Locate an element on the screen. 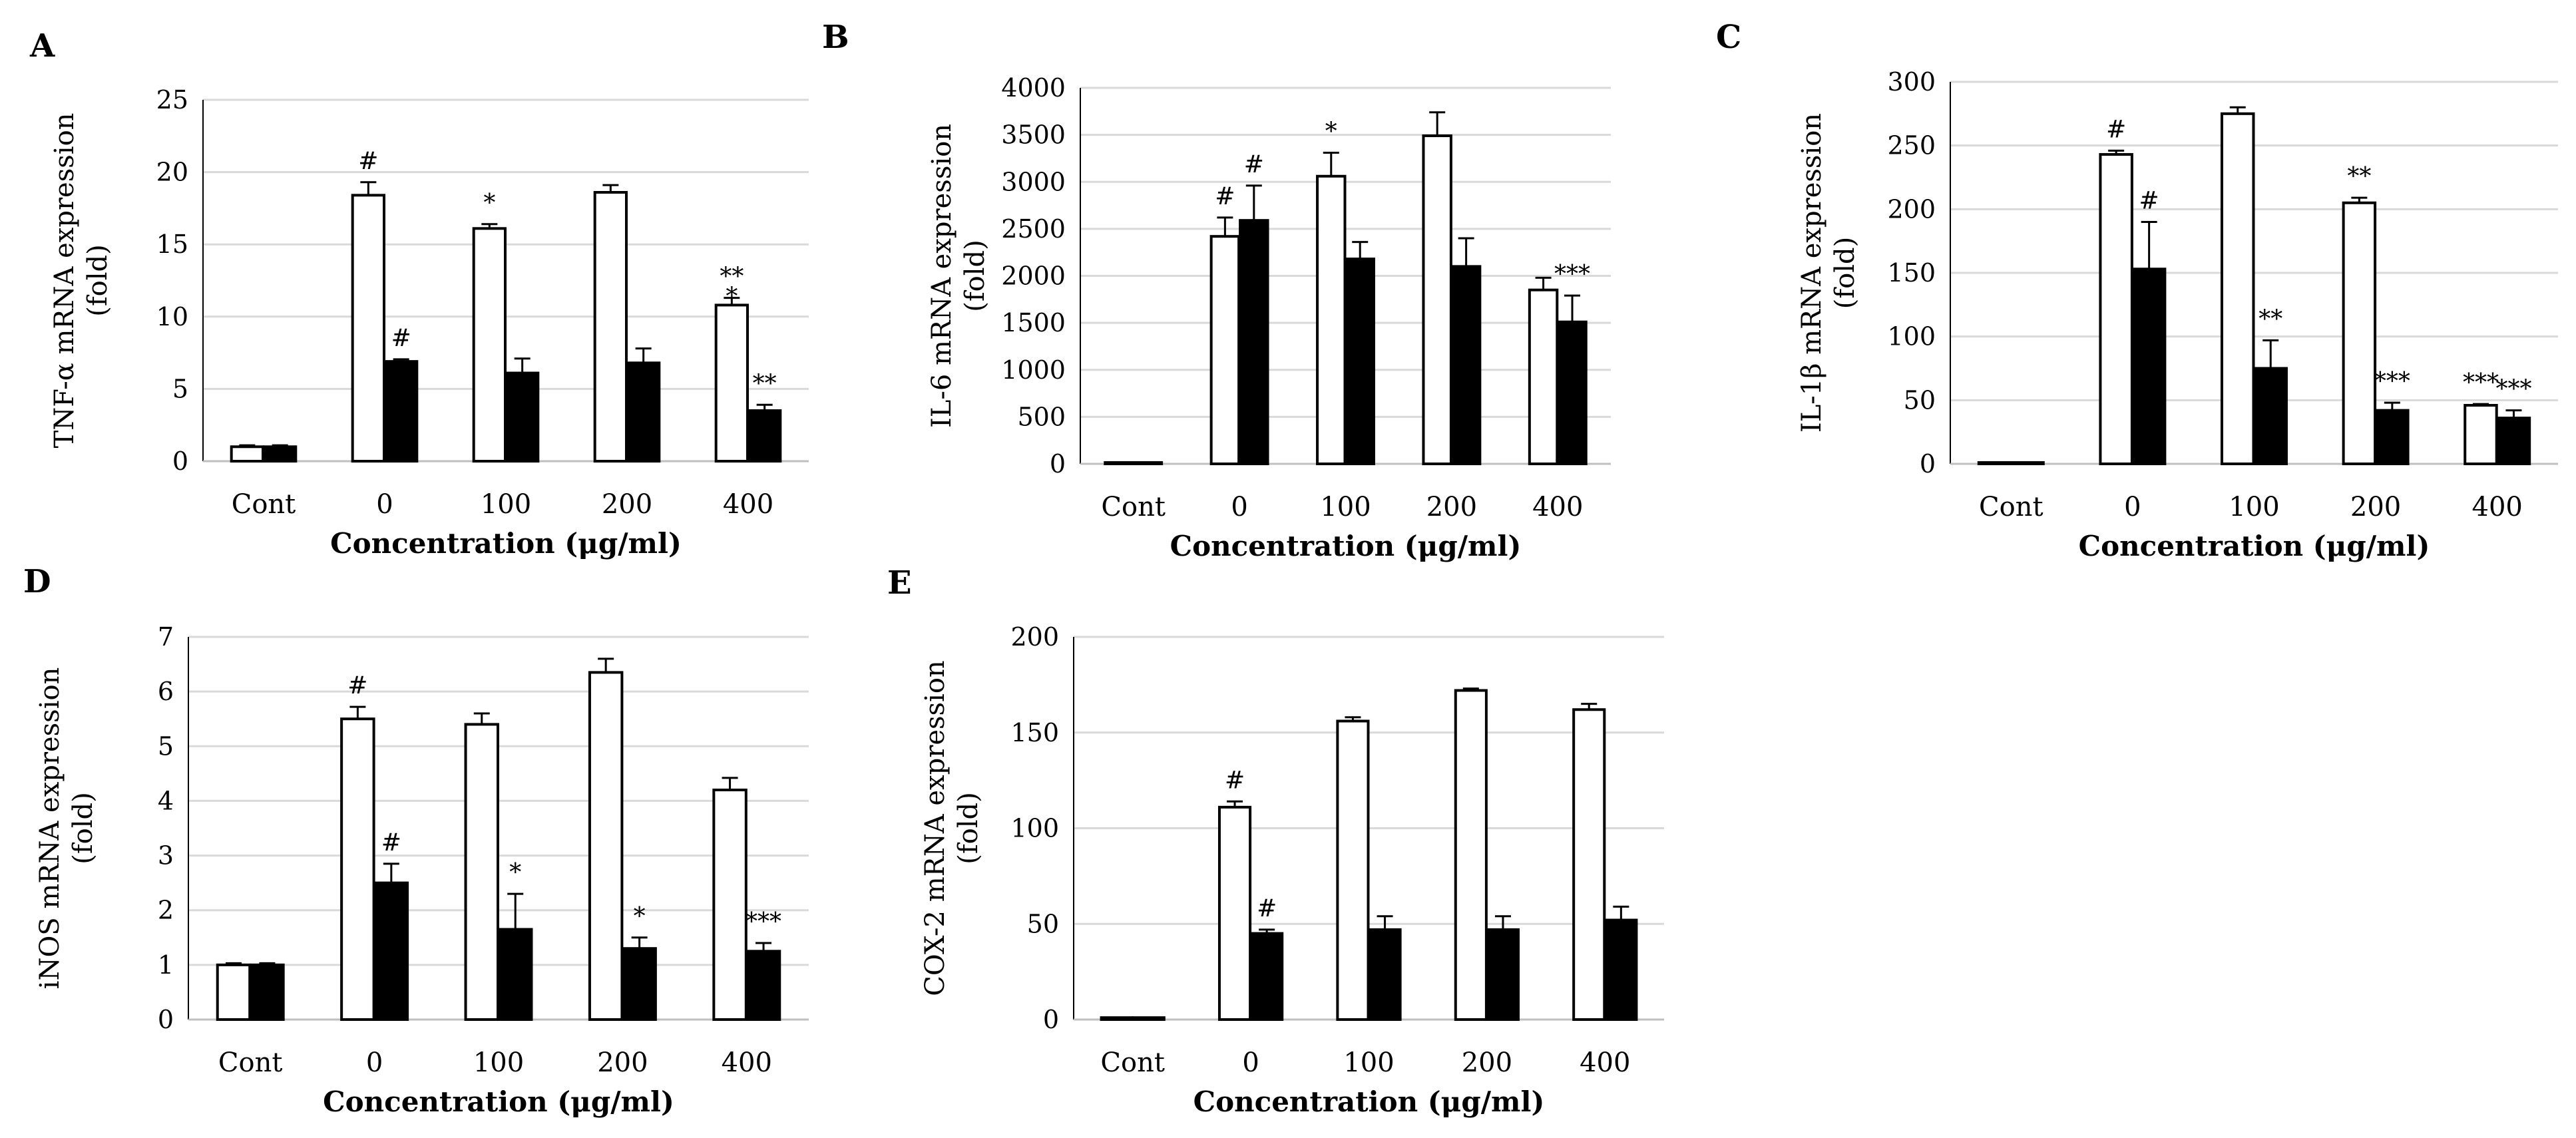  panel-letter: C is located at coordinates (1728, 37).